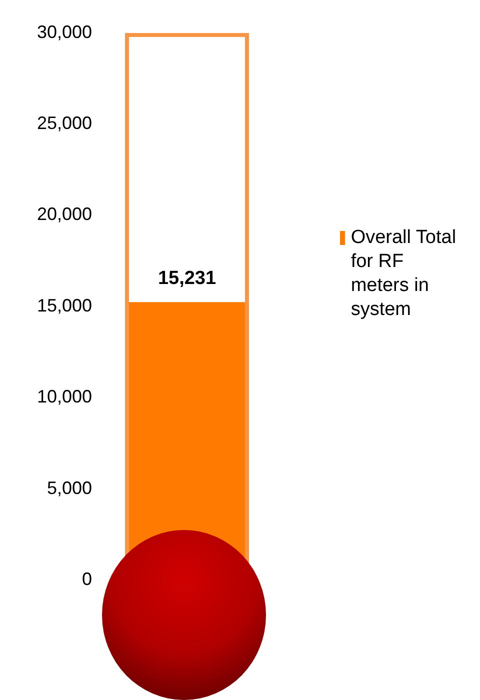  I want to click on y-tick-label: 5,000, so click(69, 488).